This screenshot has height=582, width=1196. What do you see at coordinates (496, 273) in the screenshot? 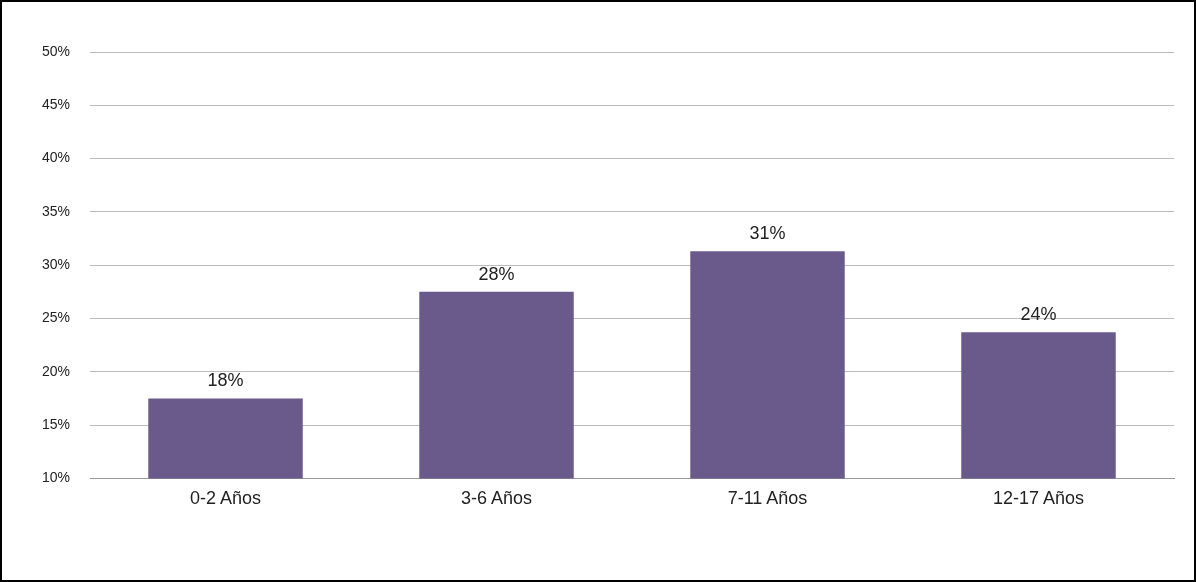
I see `data-label: 28%` at bounding box center [496, 273].